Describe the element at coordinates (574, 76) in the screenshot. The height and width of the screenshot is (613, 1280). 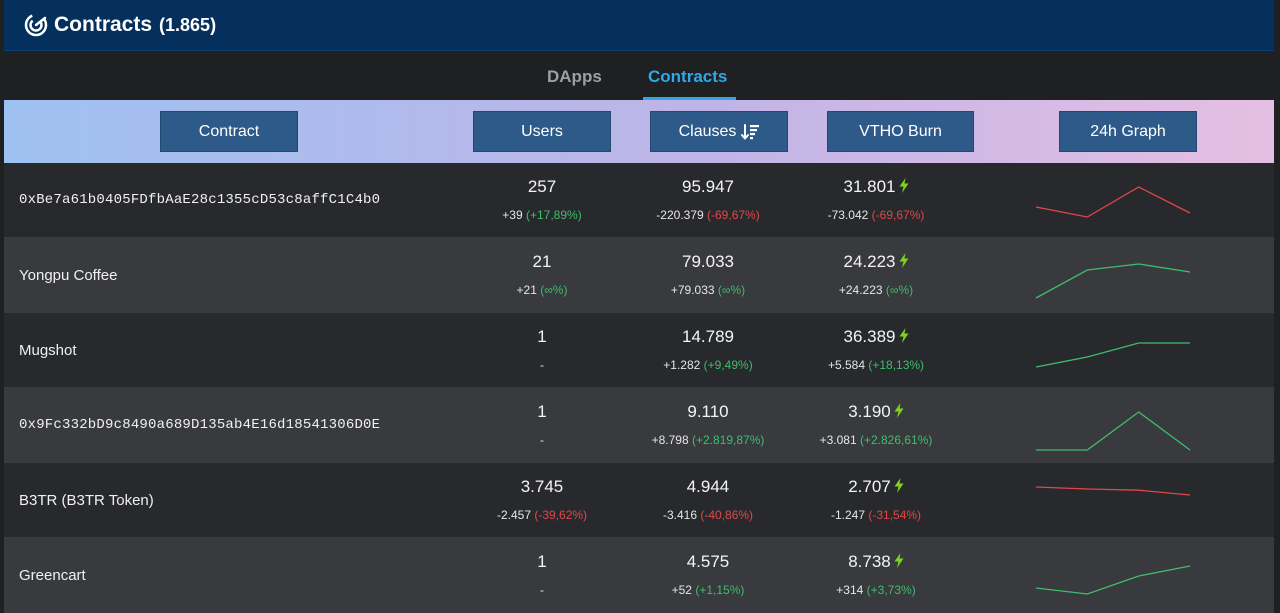
I see `tab-dapps: DApps` at that location.